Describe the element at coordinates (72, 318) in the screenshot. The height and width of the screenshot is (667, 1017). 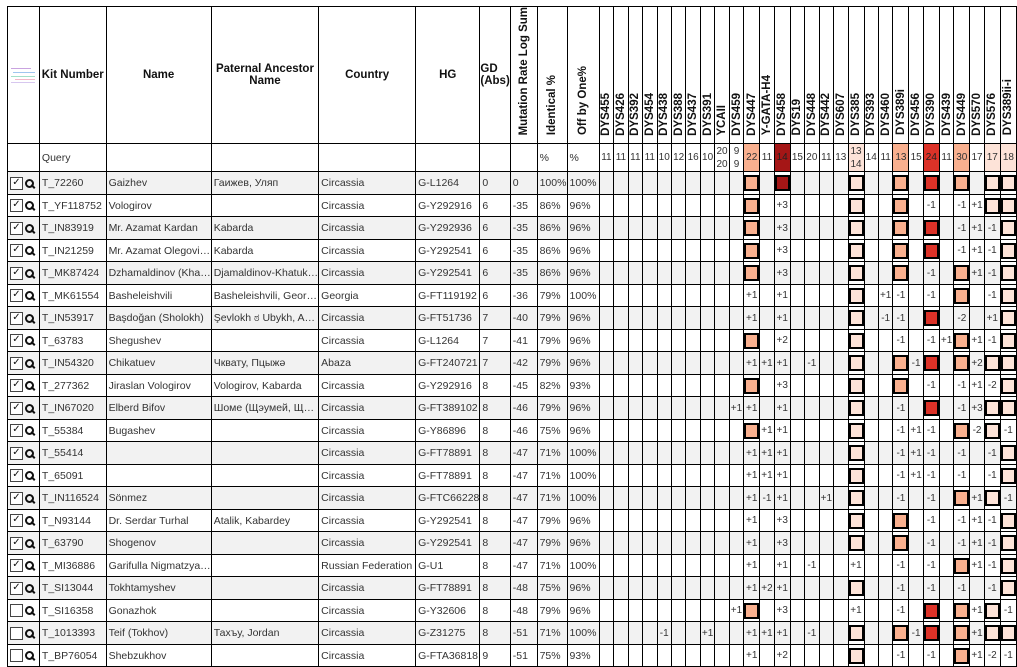
I see `kit-number-cell: T_IN53917` at that location.